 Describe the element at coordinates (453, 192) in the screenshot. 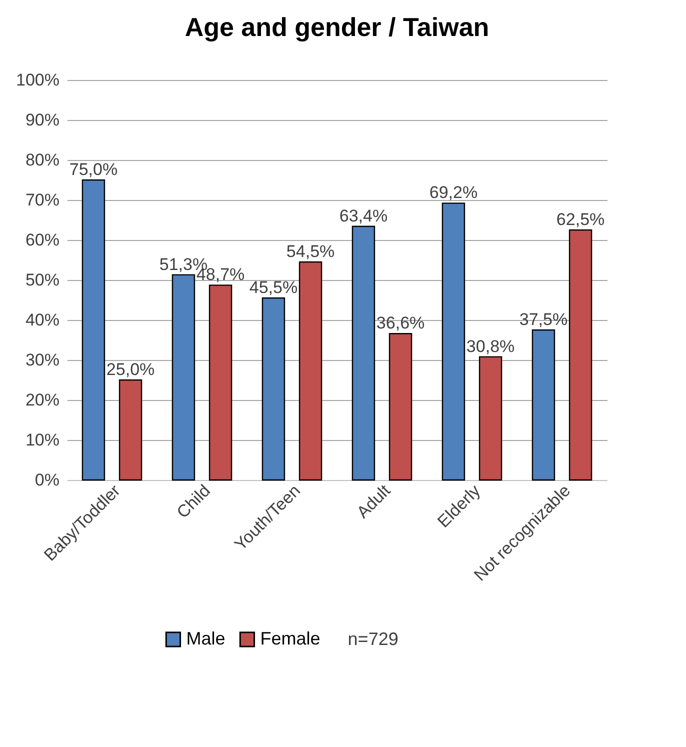

I see `data-label: 69,2%` at that location.